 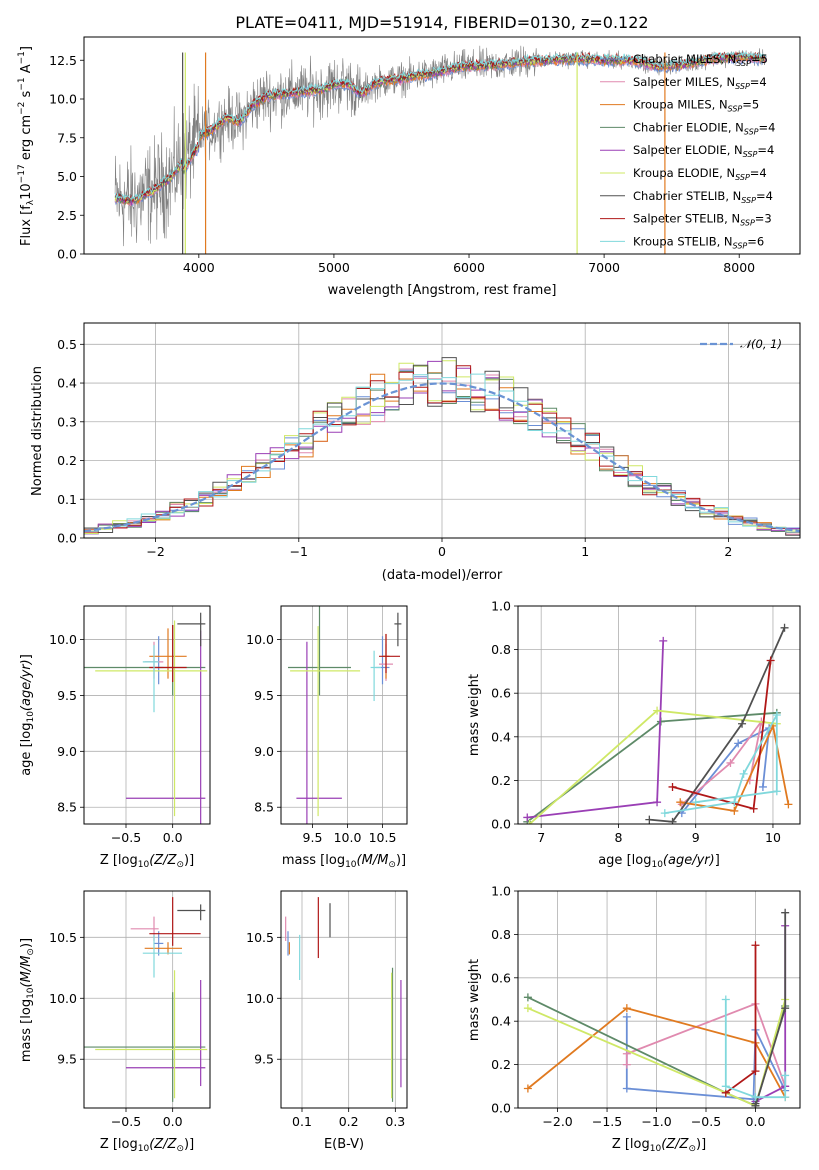 I want to click on age-vs-mass-errorbar-kroupa-elodie, so click(x=325, y=721).